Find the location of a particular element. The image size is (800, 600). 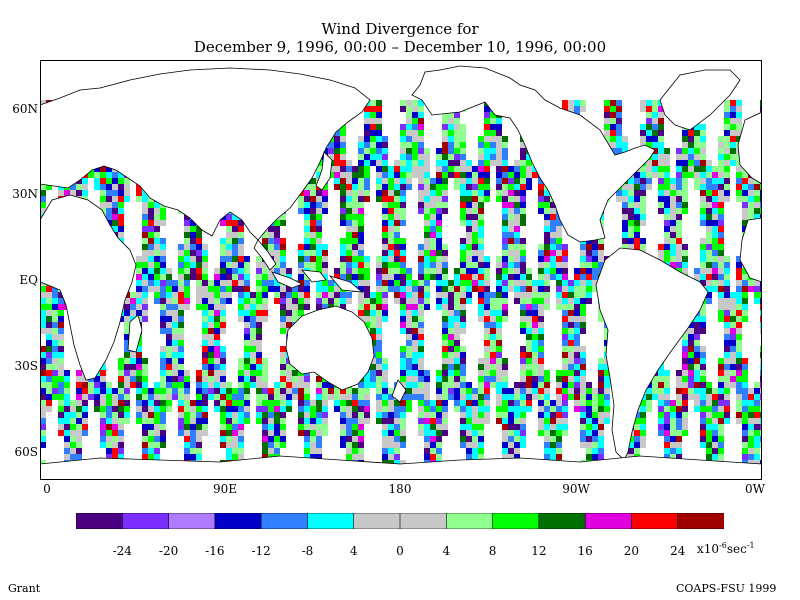

colorbar-tick-label: -20 is located at coordinates (168, 551).